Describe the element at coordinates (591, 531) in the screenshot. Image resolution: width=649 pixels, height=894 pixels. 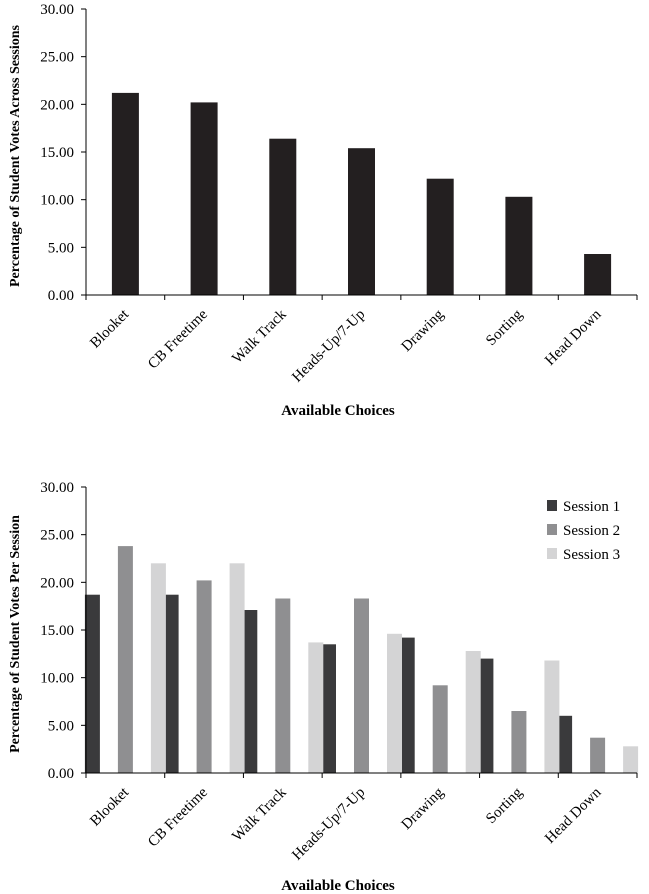
I see `legend-label-2: Session 2` at that location.